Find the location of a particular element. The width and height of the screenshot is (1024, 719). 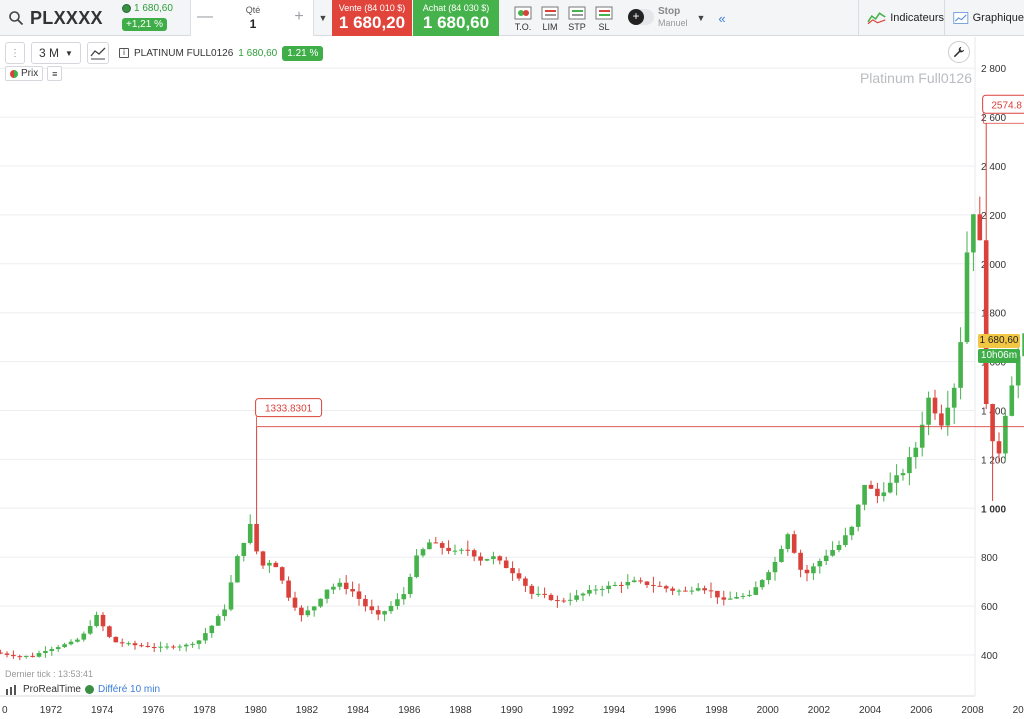

order-stop-limit-label: SL is located at coordinates (604, 27).